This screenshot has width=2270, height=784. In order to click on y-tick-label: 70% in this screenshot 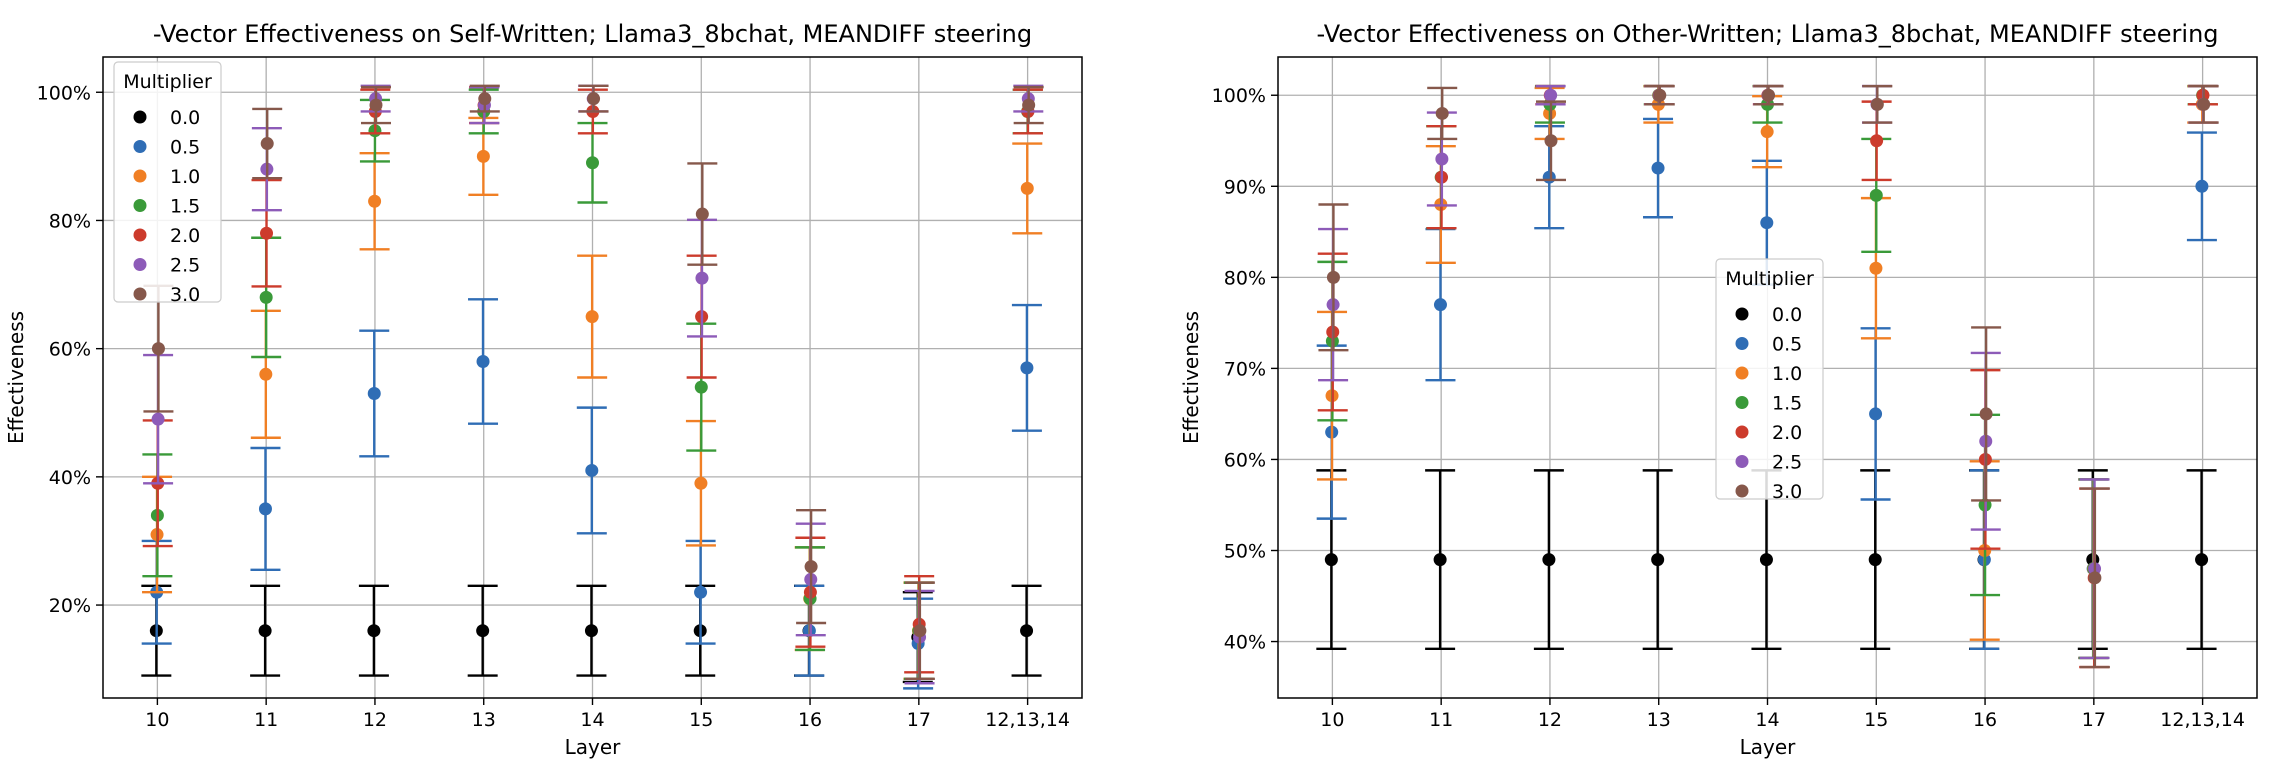, I will do `click(1245, 369)`.